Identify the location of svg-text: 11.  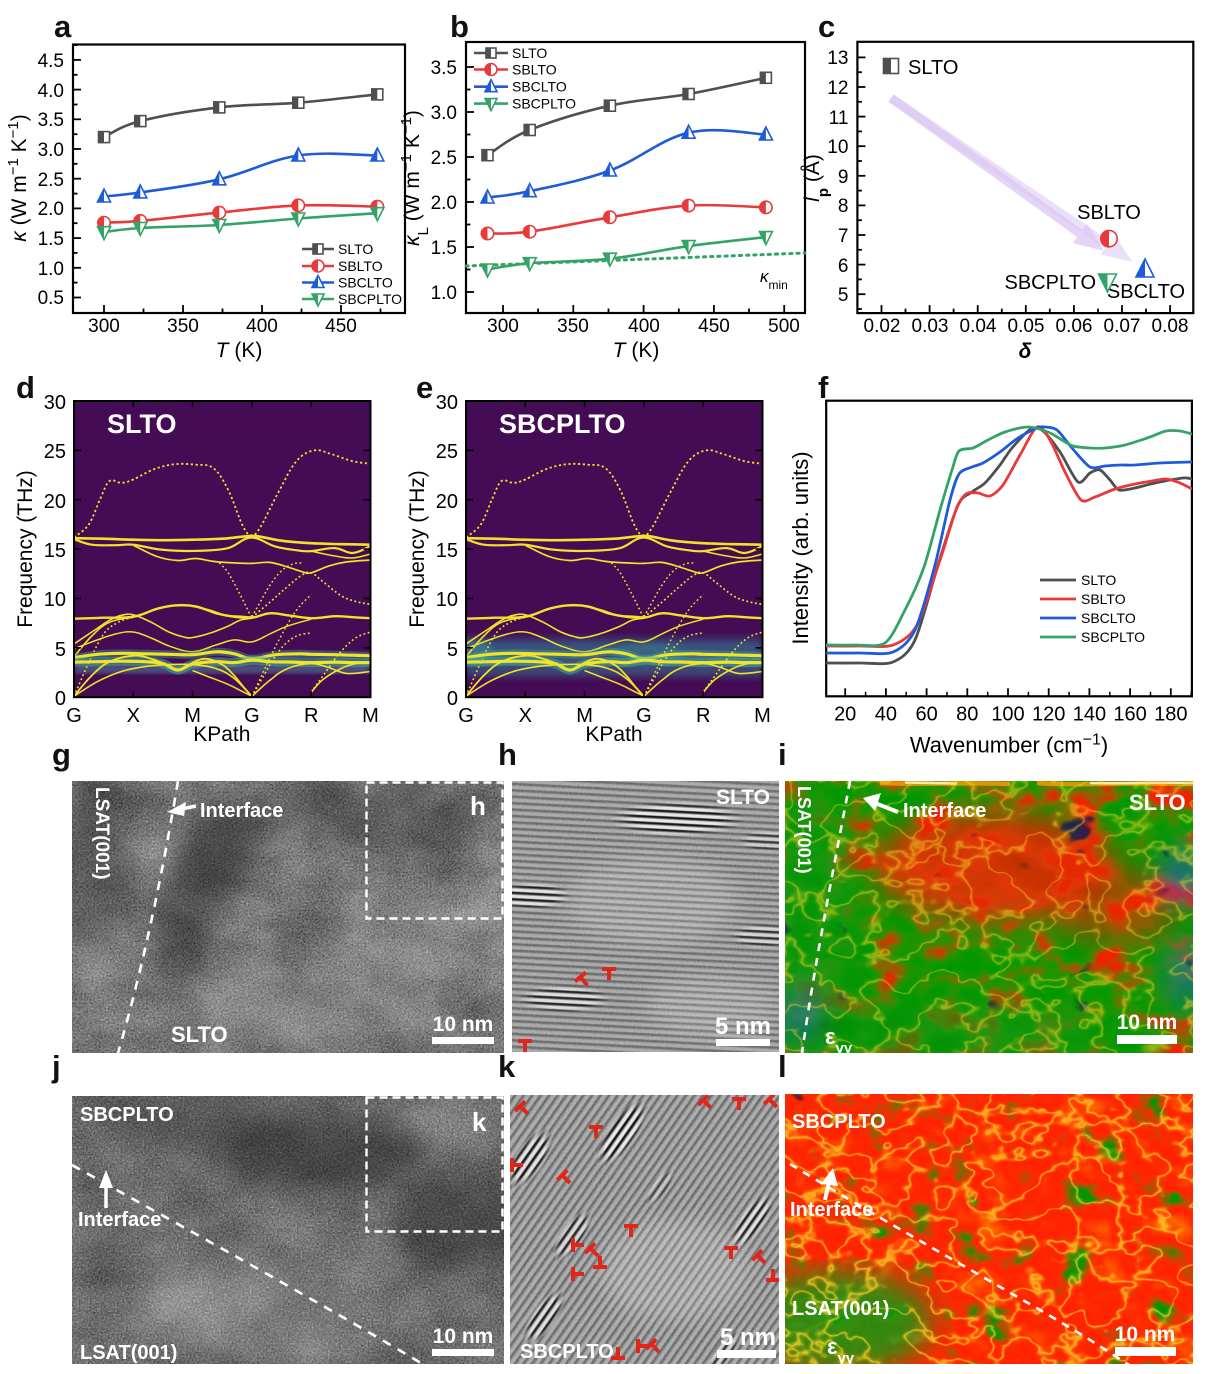
(839, 118).